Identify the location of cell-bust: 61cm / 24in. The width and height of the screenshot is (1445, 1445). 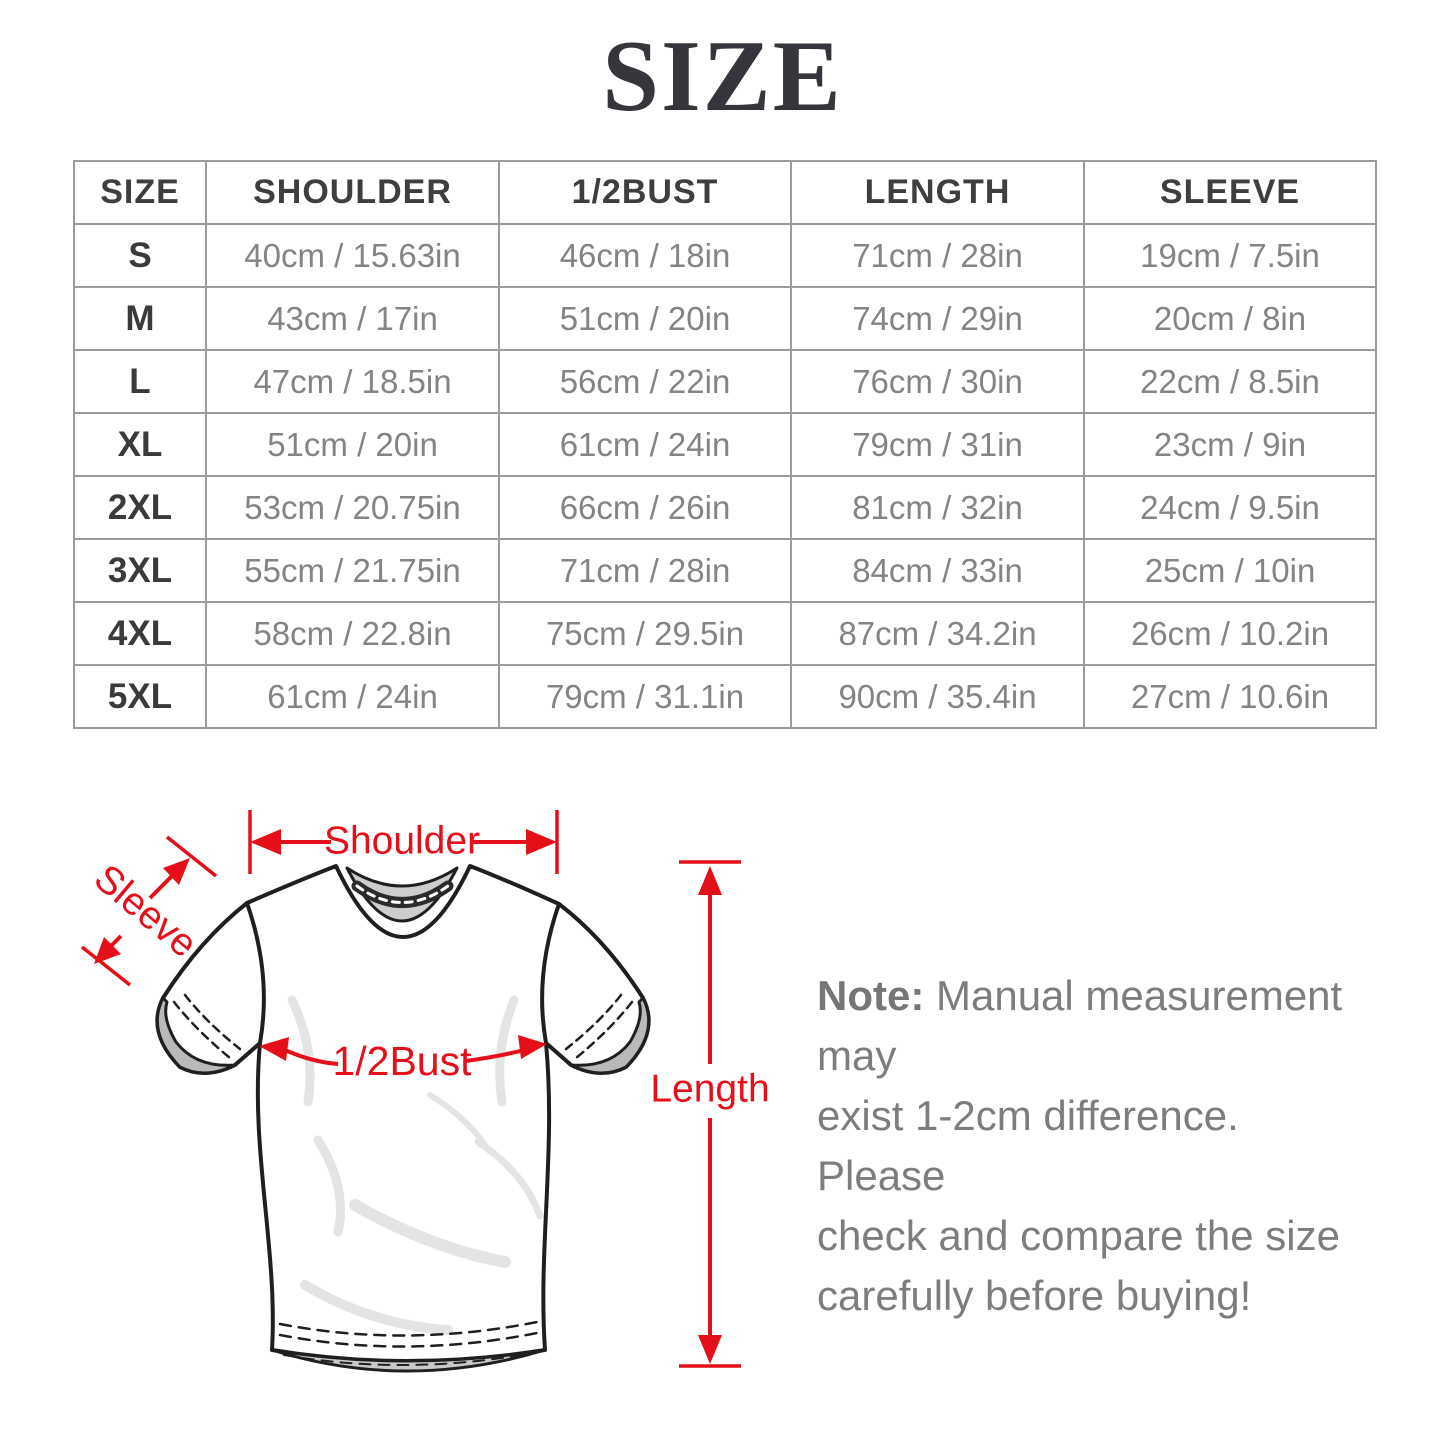
(645, 444).